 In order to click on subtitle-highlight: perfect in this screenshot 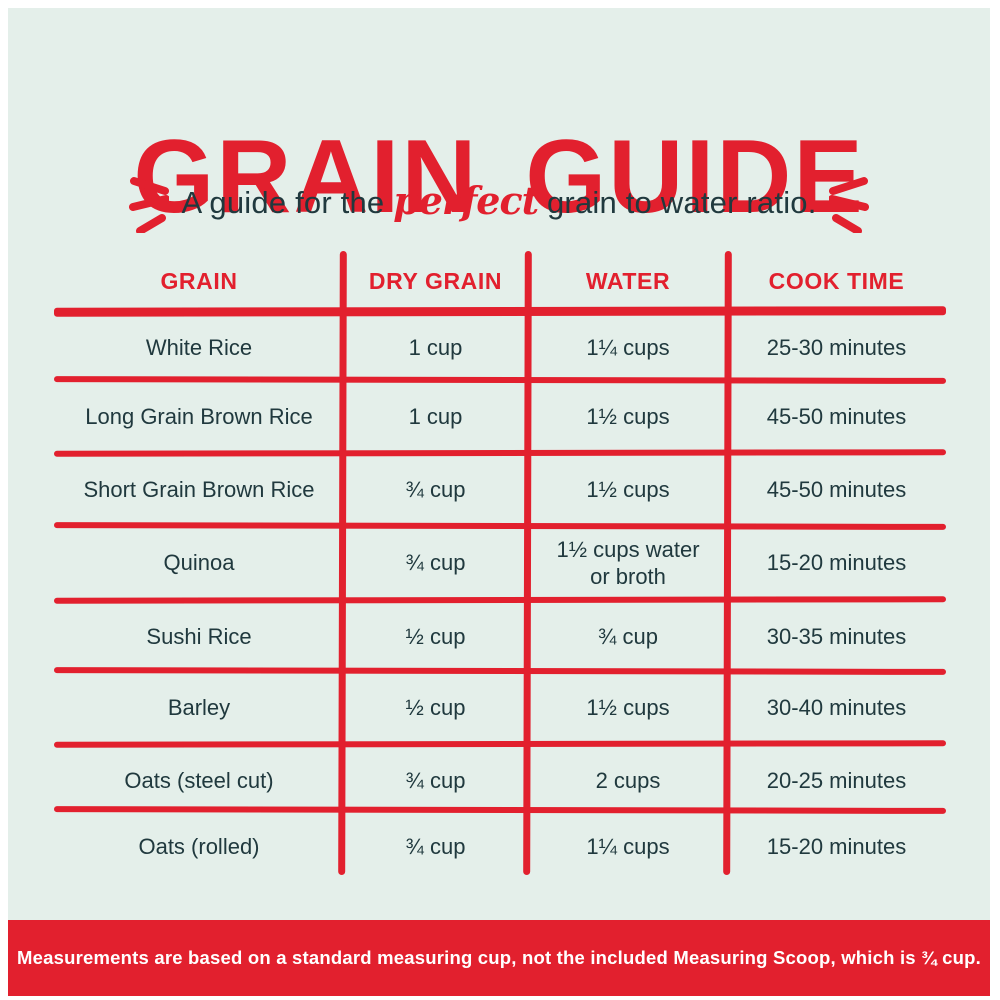, I will do `click(466, 200)`.